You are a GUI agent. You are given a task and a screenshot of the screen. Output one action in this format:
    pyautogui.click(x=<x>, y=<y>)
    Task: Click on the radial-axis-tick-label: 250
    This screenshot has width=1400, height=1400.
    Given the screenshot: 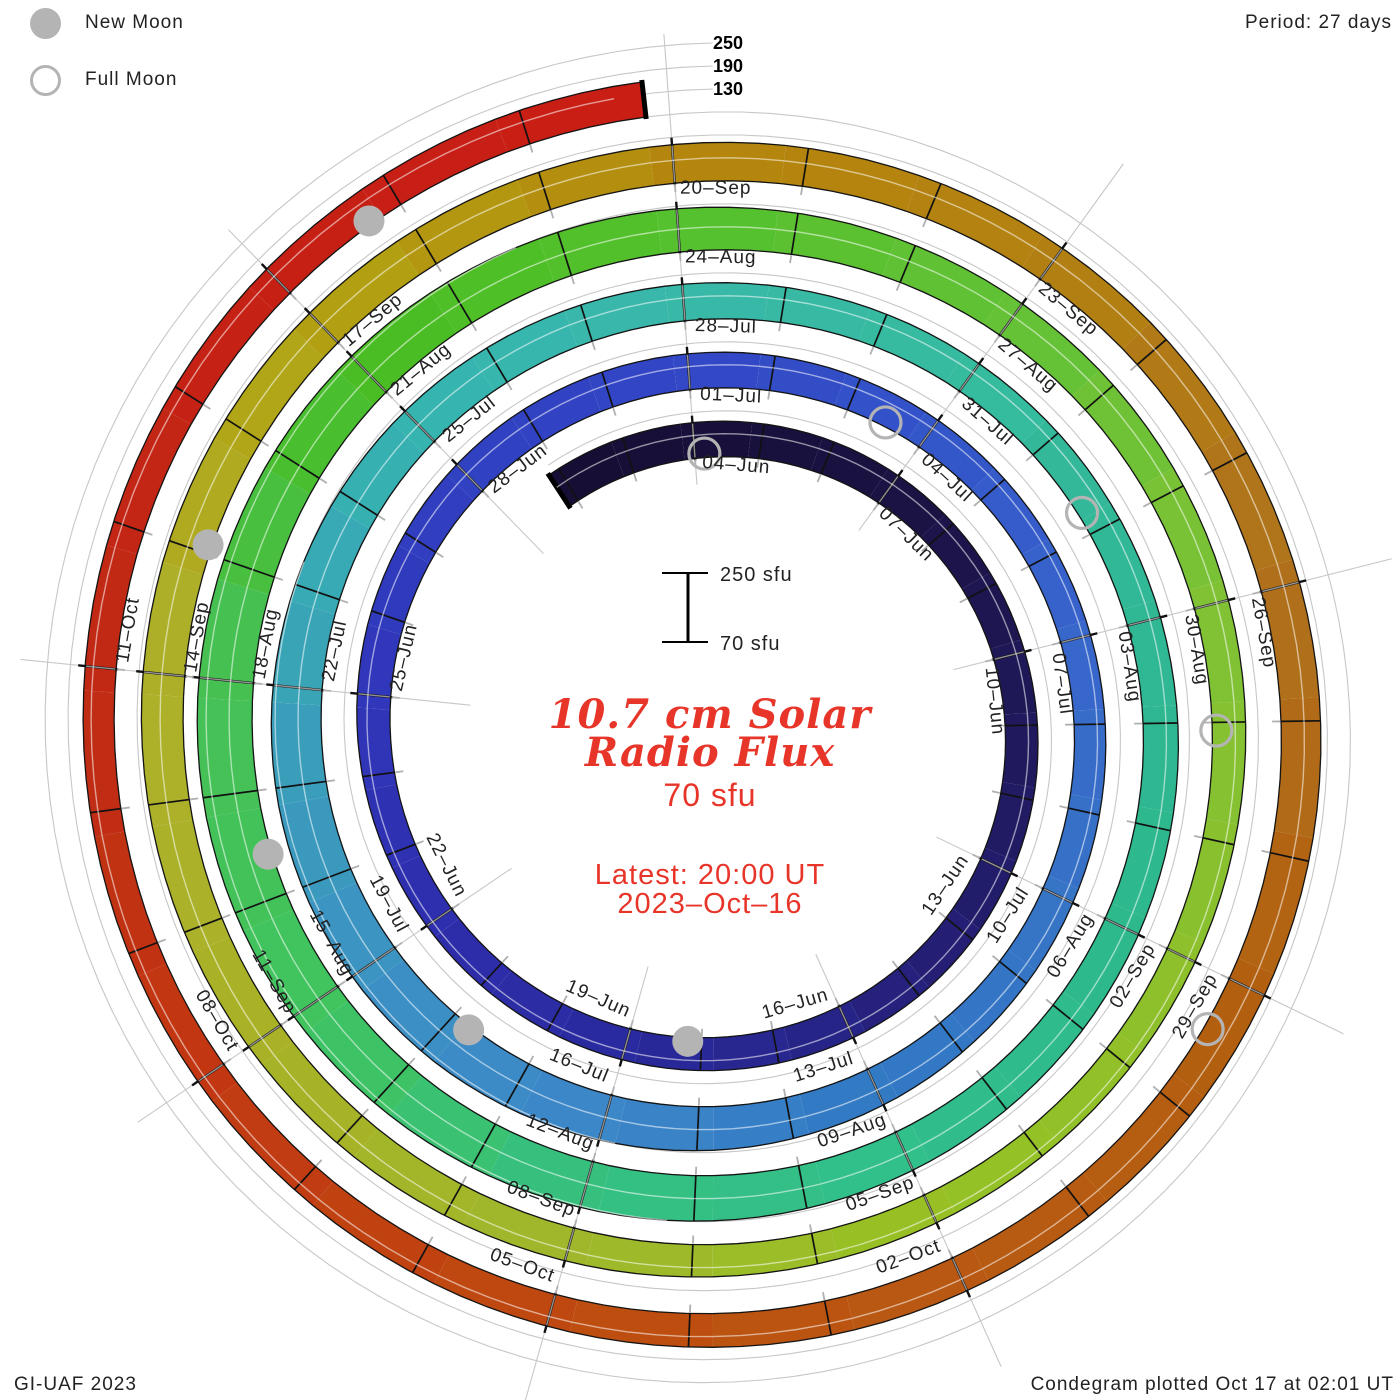 What is the action you would take?
    pyautogui.click(x=728, y=43)
    